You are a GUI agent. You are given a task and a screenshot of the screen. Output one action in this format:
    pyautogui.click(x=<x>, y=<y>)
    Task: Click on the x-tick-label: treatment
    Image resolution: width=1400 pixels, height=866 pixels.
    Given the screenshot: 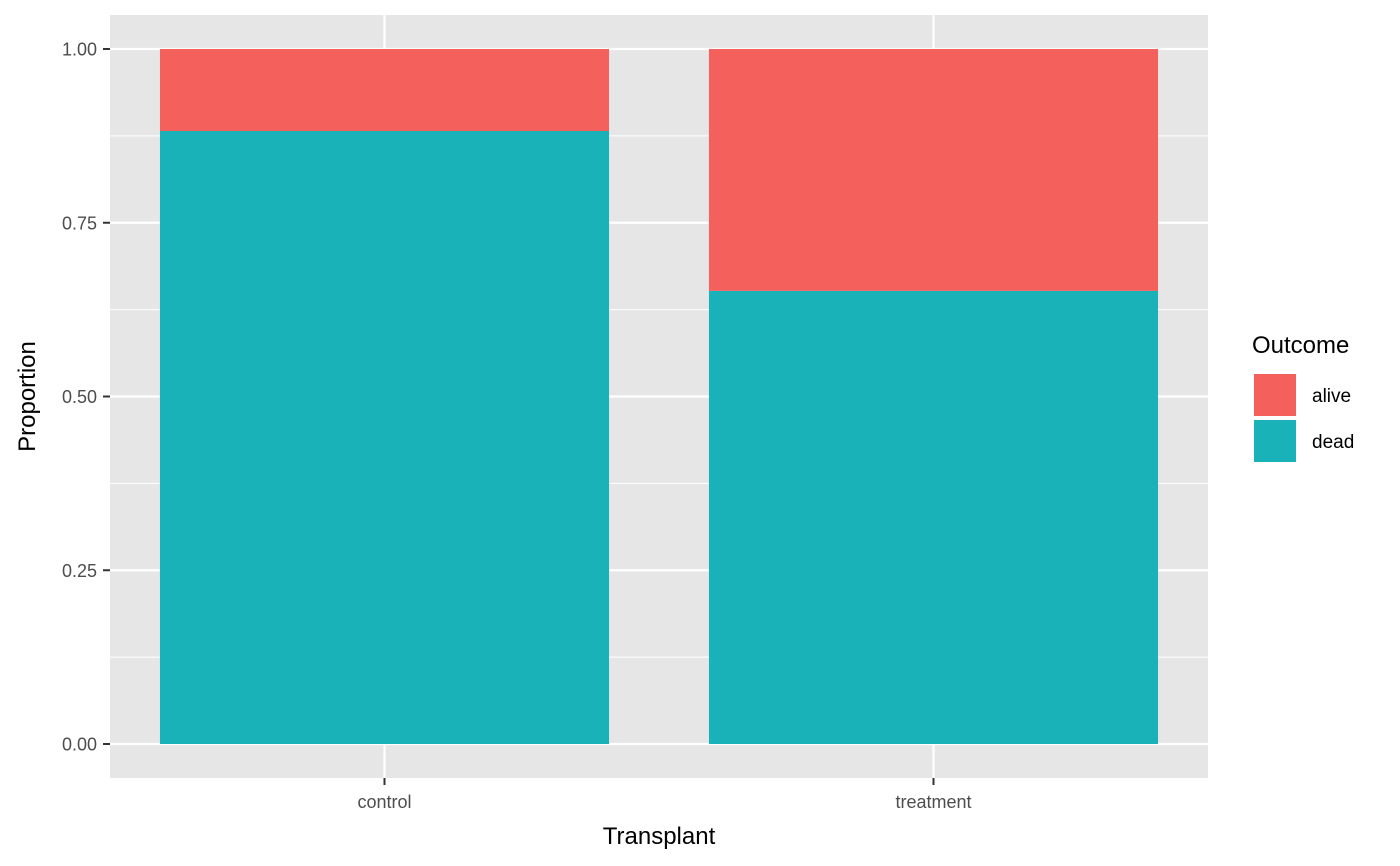 What is the action you would take?
    pyautogui.click(x=933, y=802)
    